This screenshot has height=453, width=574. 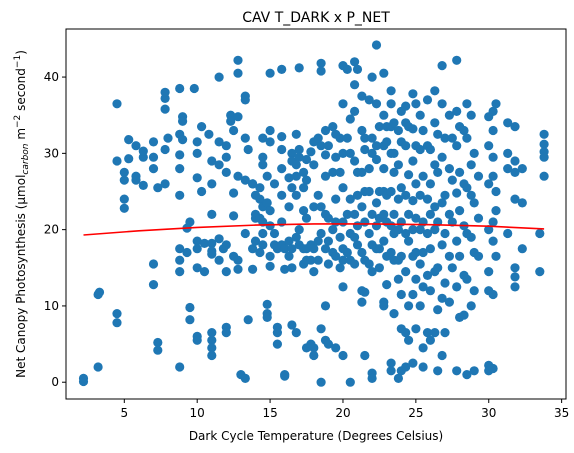 I want to click on x-tick-label: 15, so click(x=269, y=413).